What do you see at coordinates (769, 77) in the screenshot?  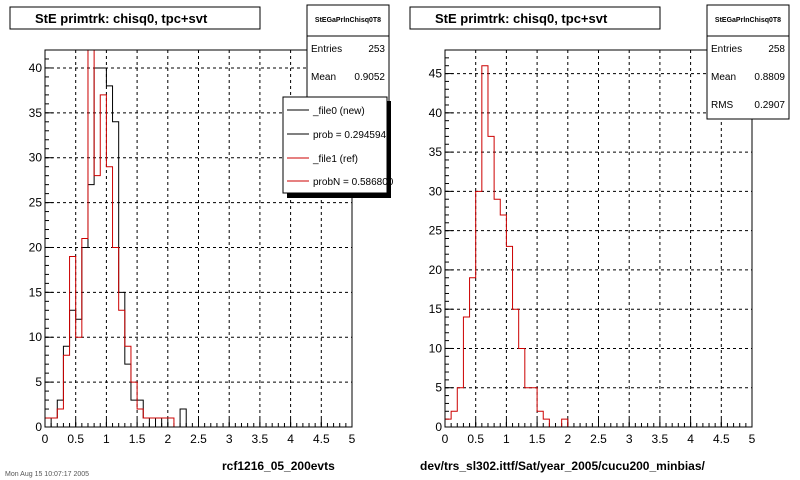 I see `right-stats-mean-value: 0.8809` at bounding box center [769, 77].